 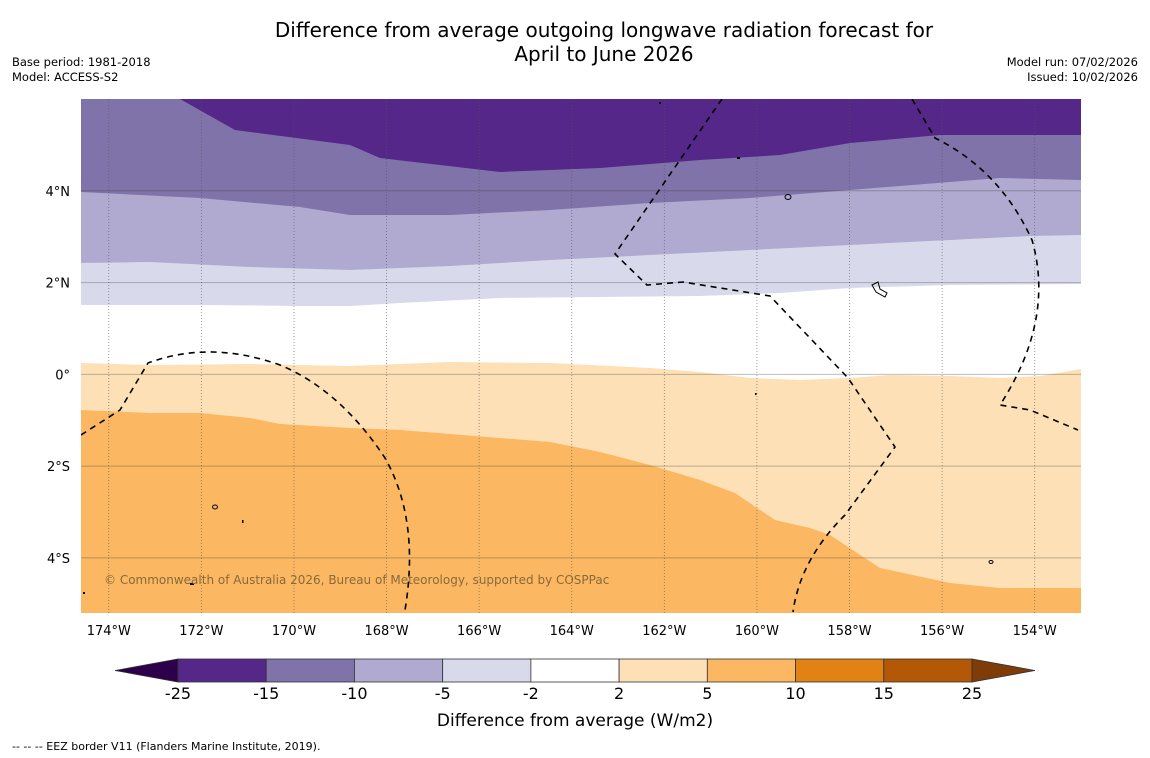 What do you see at coordinates (757, 631) in the screenshot?
I see `longitude-tick-label: 160°W` at bounding box center [757, 631].